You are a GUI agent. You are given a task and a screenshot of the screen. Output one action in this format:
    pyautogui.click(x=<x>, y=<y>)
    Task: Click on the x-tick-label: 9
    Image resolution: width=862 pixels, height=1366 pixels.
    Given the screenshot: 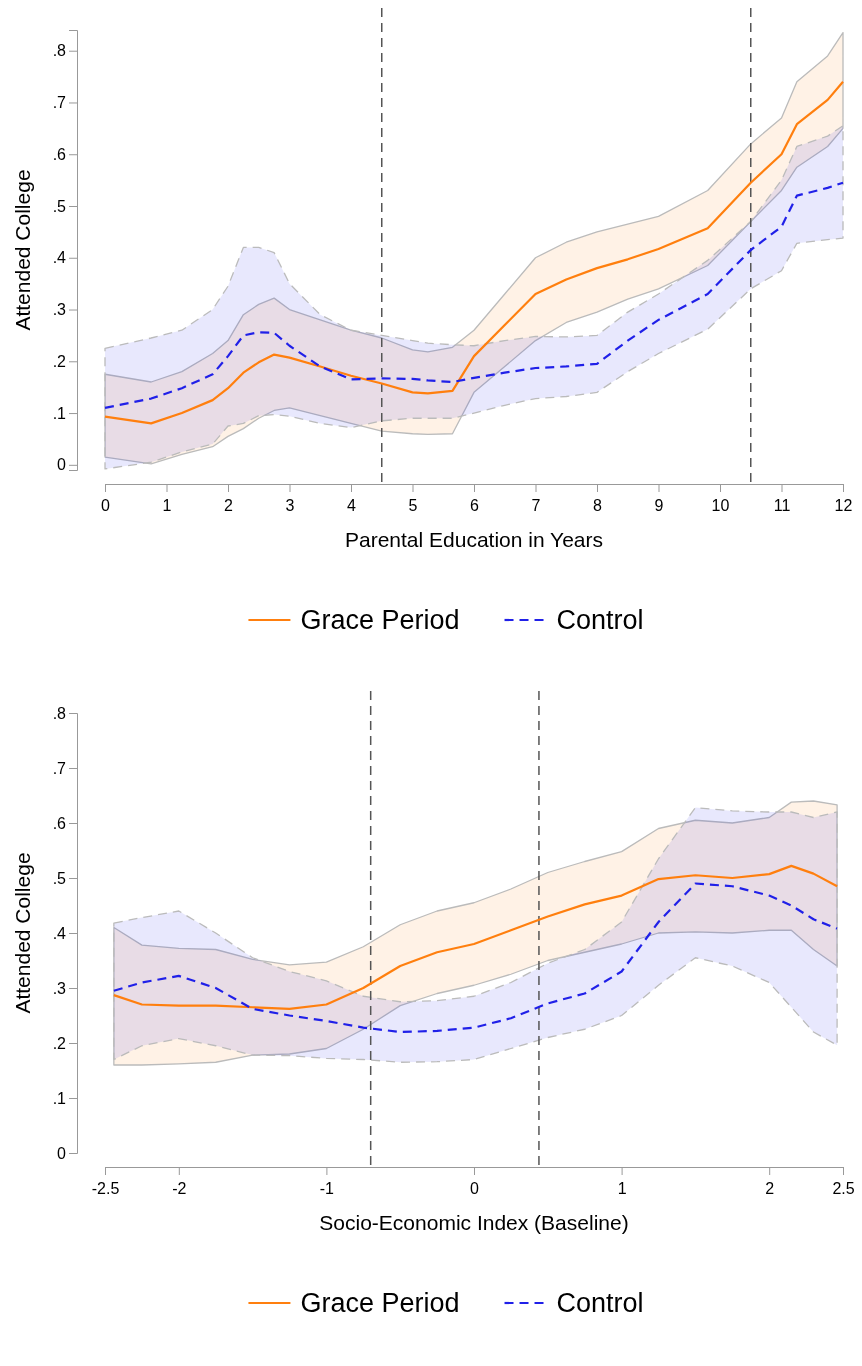 What is the action you would take?
    pyautogui.click(x=659, y=505)
    